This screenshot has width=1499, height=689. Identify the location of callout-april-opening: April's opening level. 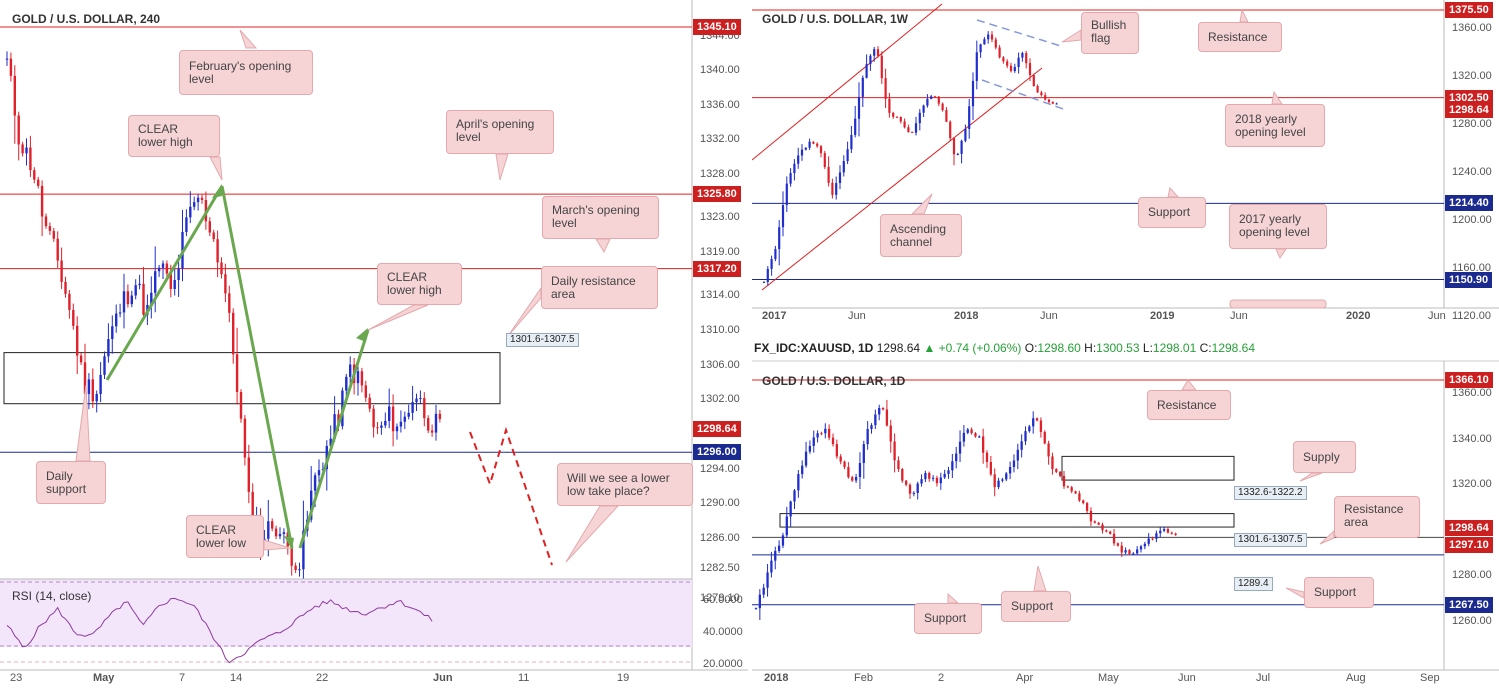
(500, 132).